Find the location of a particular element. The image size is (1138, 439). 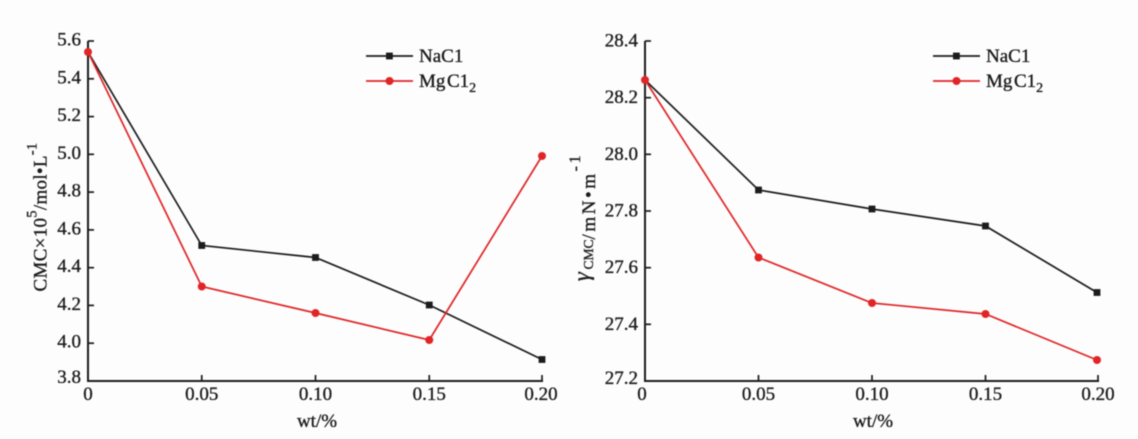

svg-text: 5.2 is located at coordinates (69, 115).